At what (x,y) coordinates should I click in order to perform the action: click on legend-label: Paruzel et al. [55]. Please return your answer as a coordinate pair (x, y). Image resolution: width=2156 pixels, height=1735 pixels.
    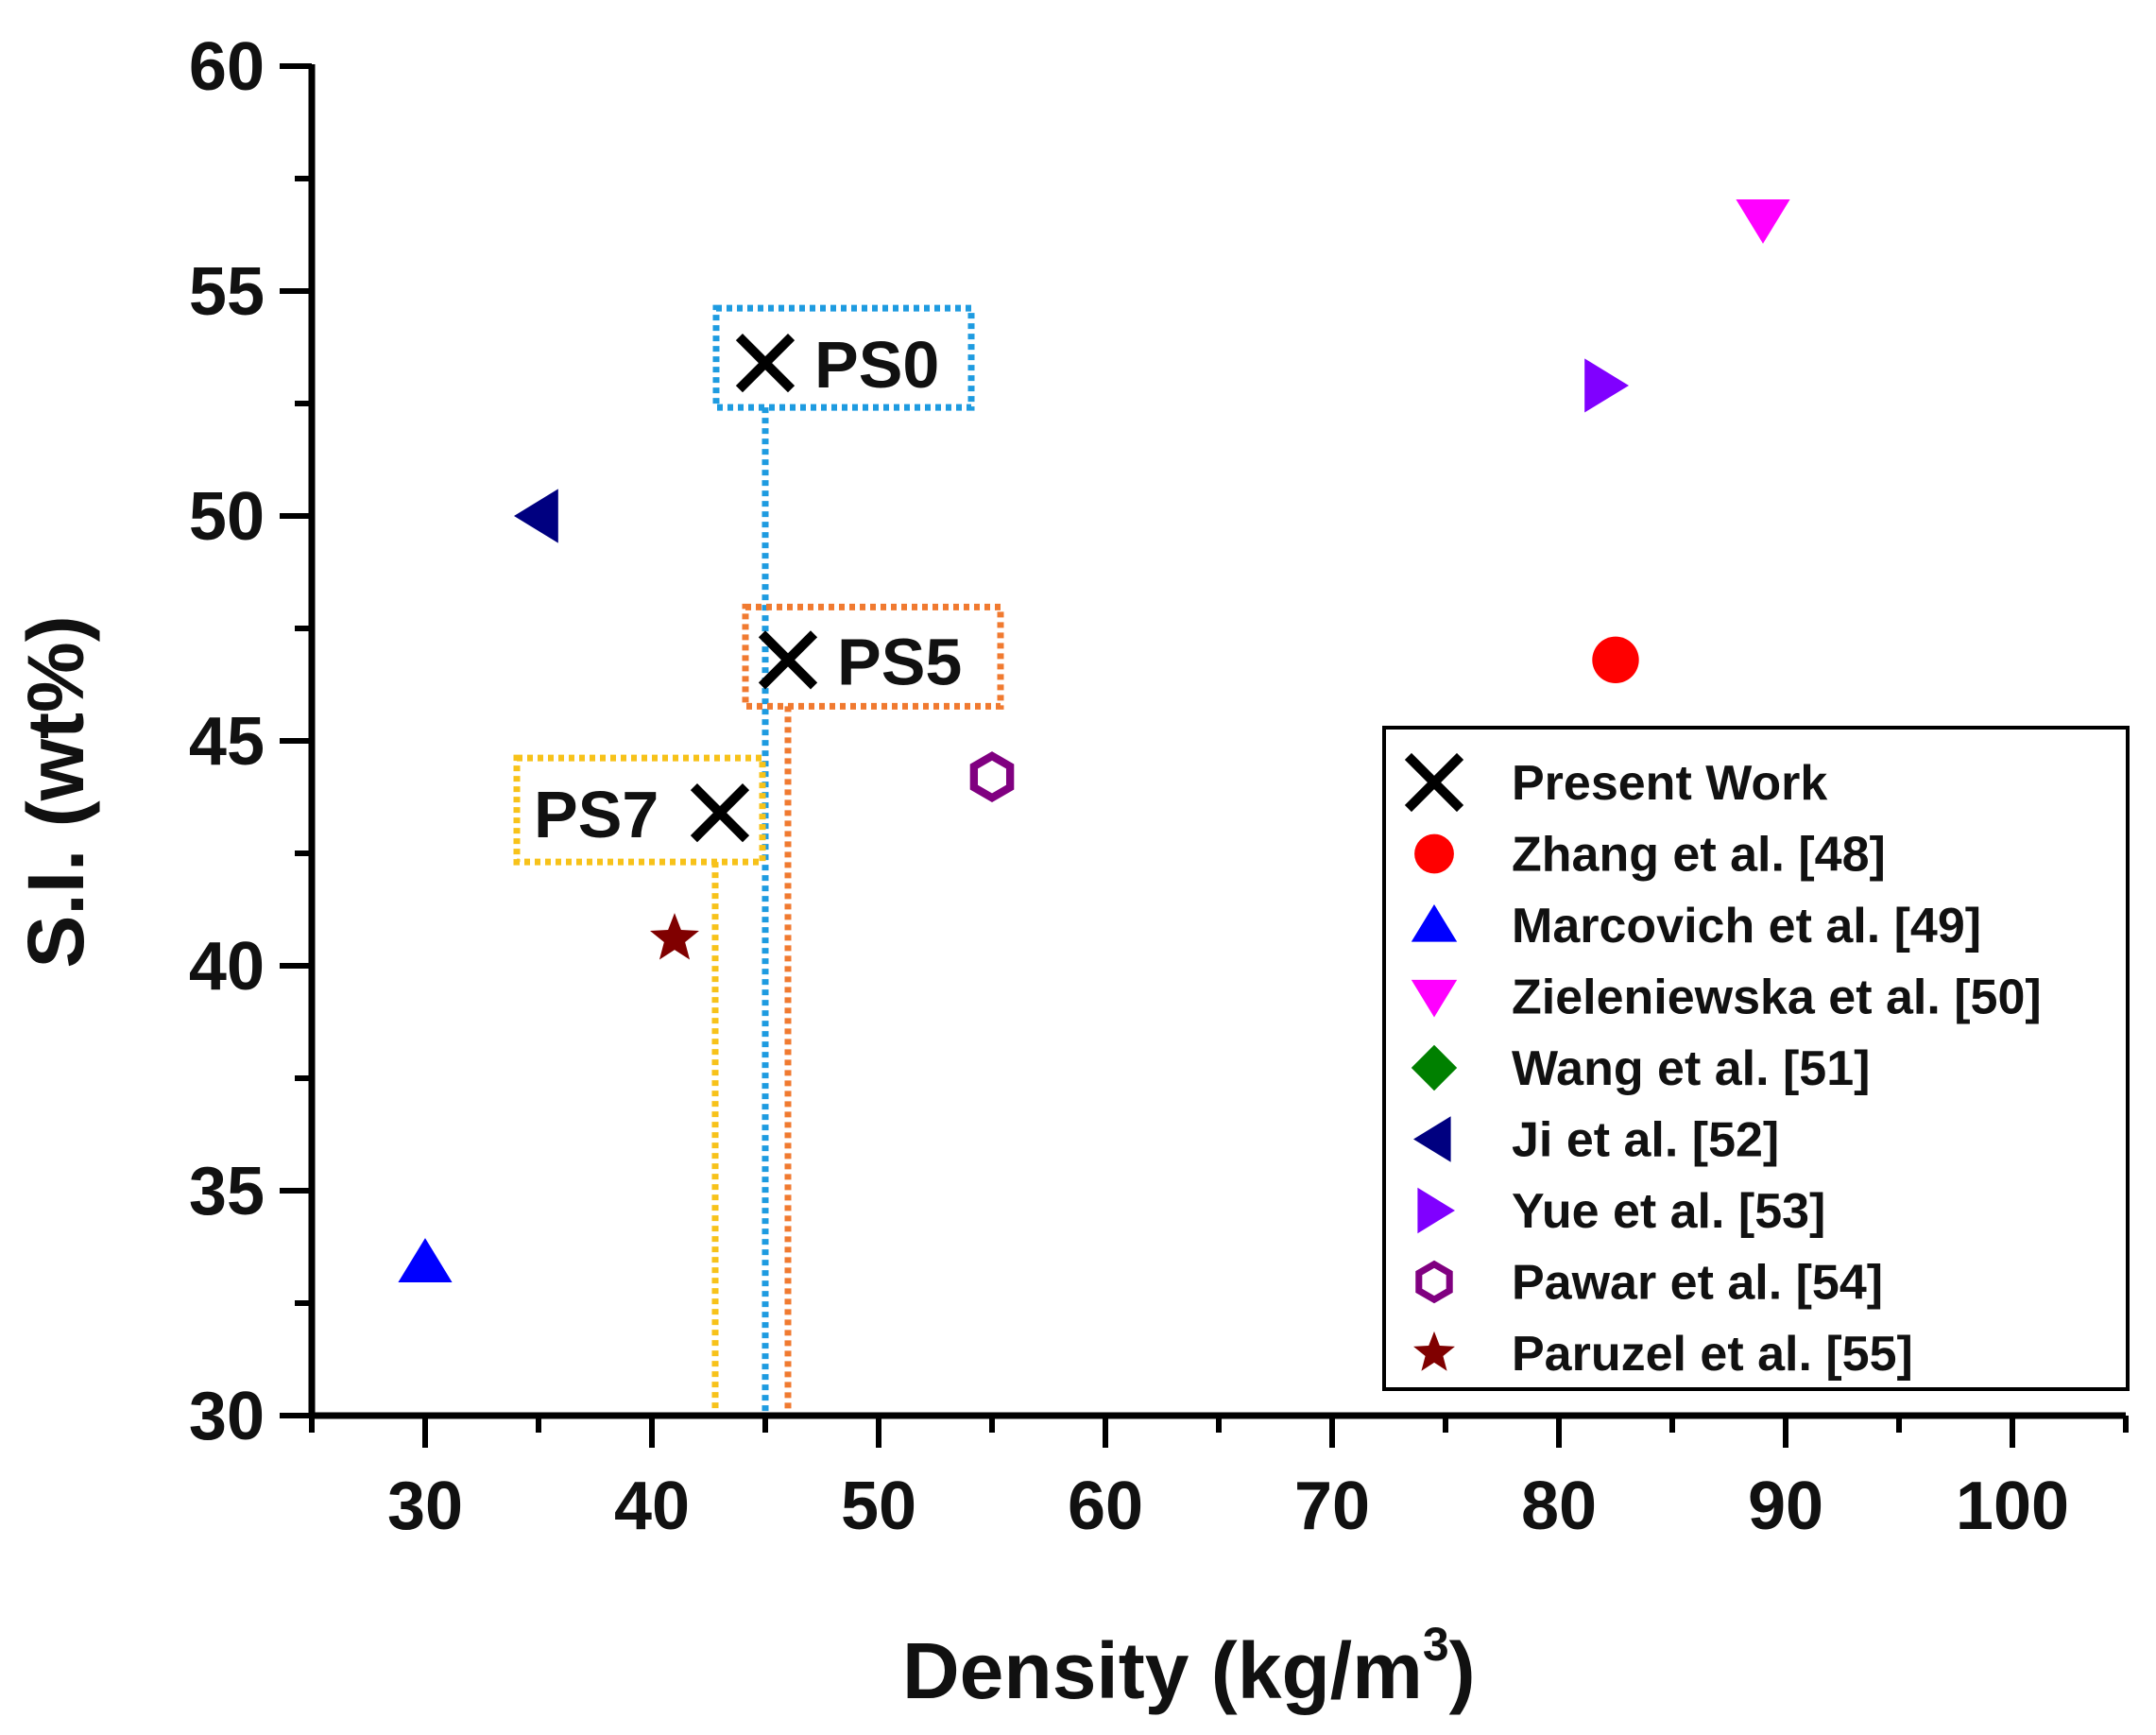
    Looking at the image, I should click on (1712, 1354).